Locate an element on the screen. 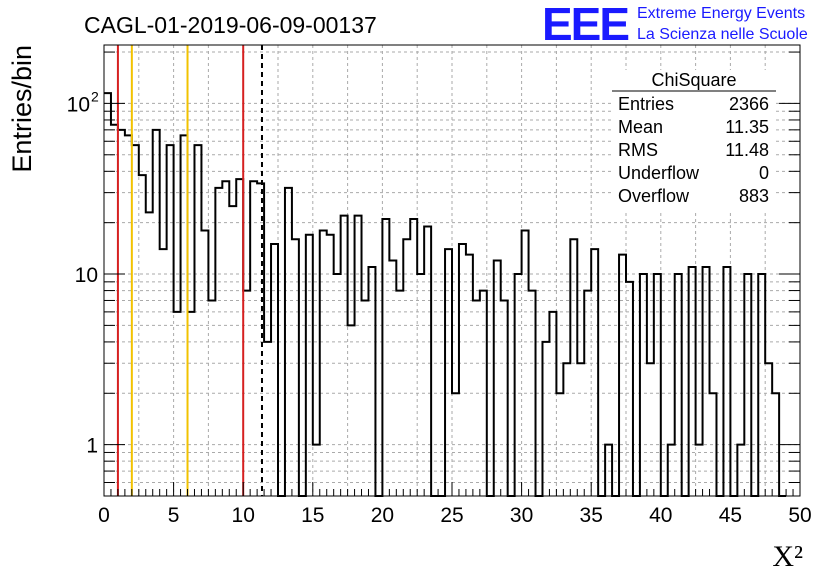 The width and height of the screenshot is (836, 572). x-tick-label: 35 is located at coordinates (591, 515).